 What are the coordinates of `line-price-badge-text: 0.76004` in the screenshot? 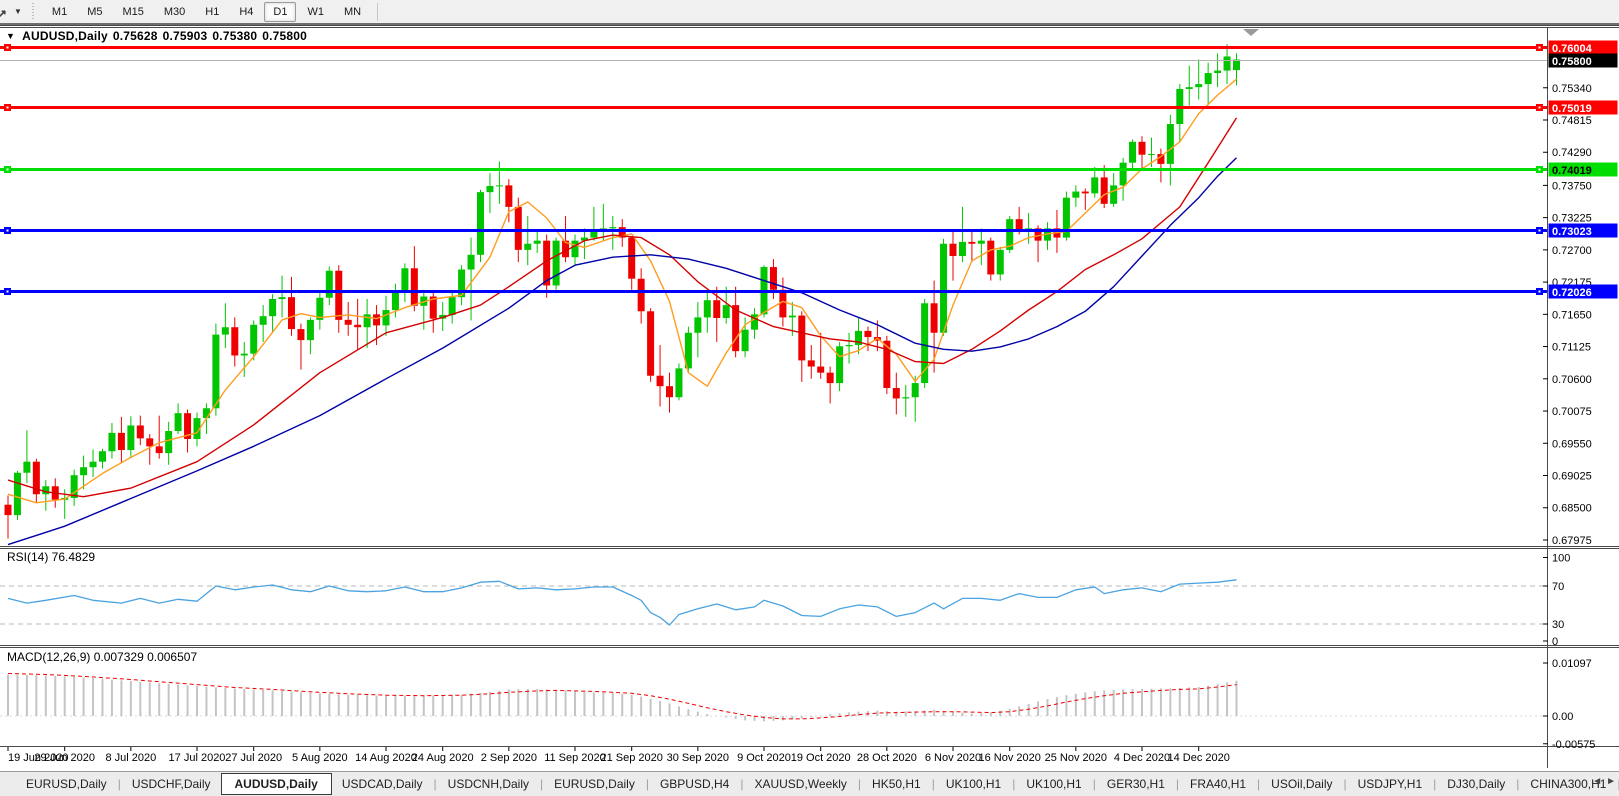 It's located at (1572, 49).